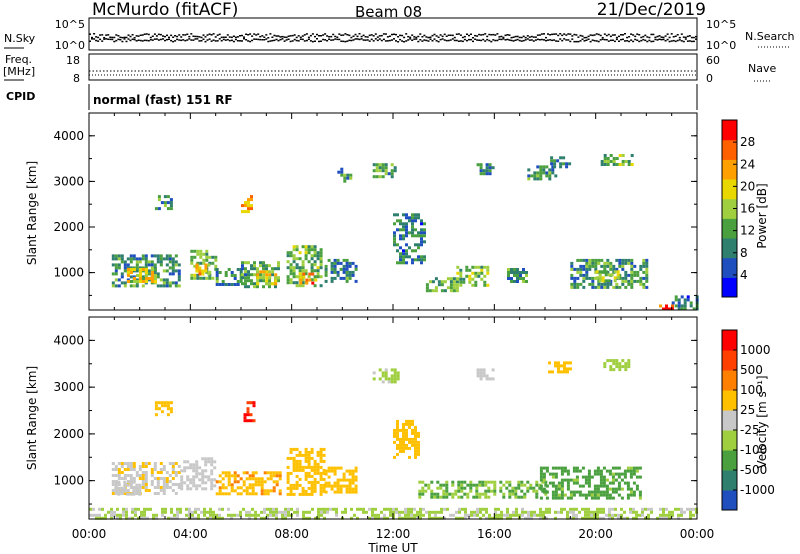 The image size is (800, 554). Describe the element at coordinates (729, 380) in the screenshot. I see `colorbar-swatch` at that location.